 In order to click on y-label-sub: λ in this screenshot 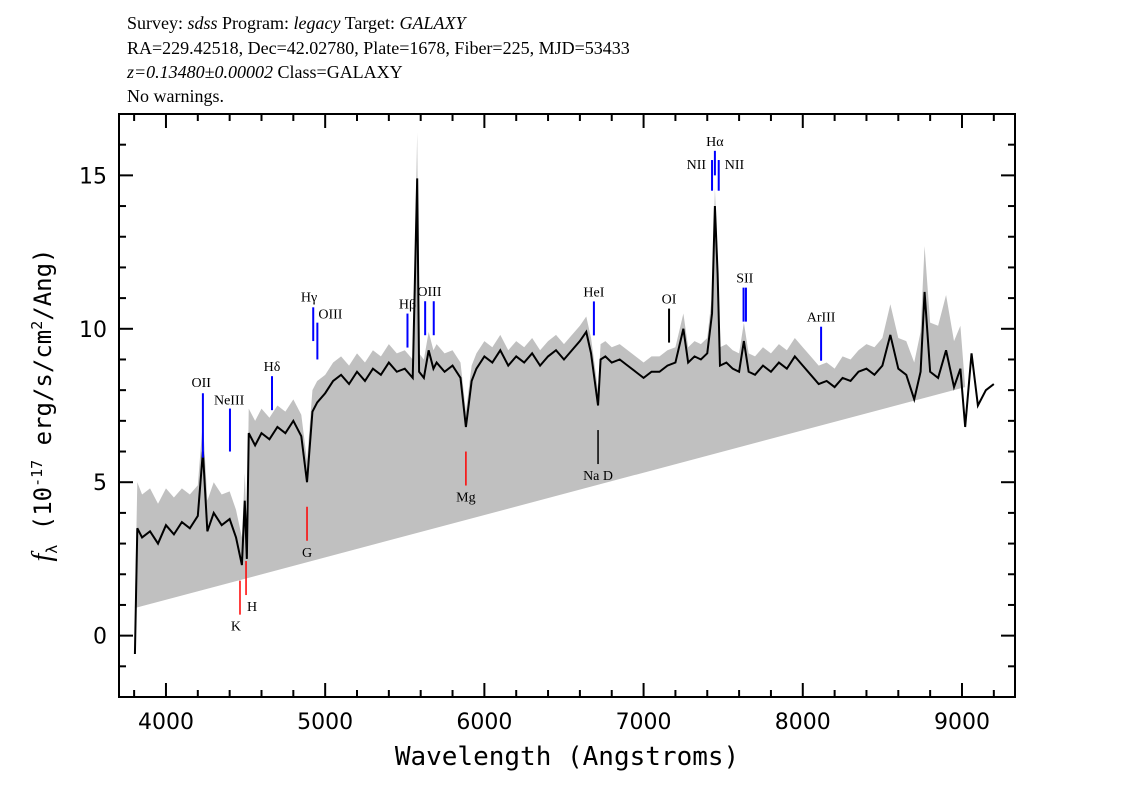, I will do `click(51, 549)`.